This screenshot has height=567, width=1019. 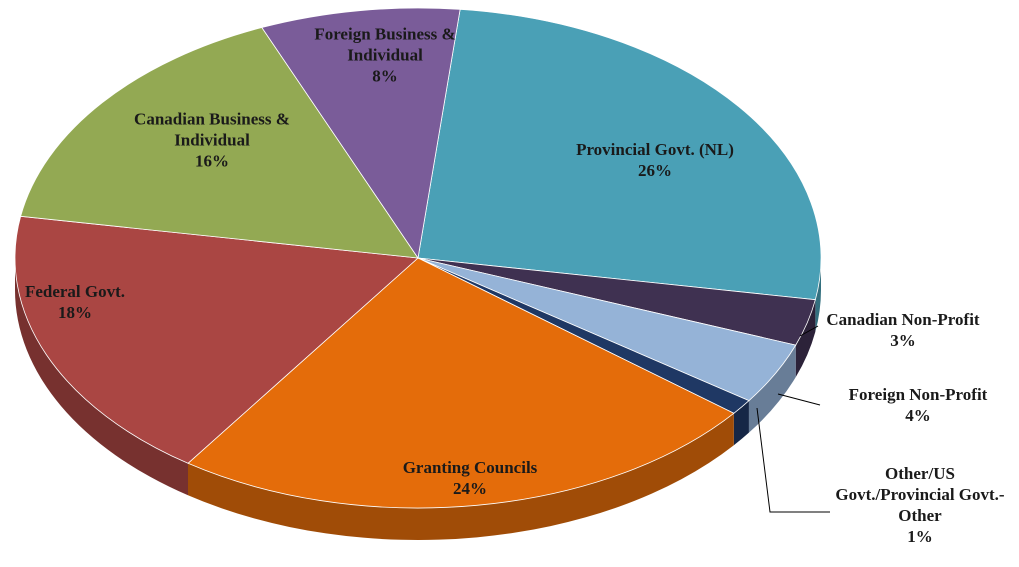 What do you see at coordinates (470, 488) in the screenshot?
I see `value-label: 24%` at bounding box center [470, 488].